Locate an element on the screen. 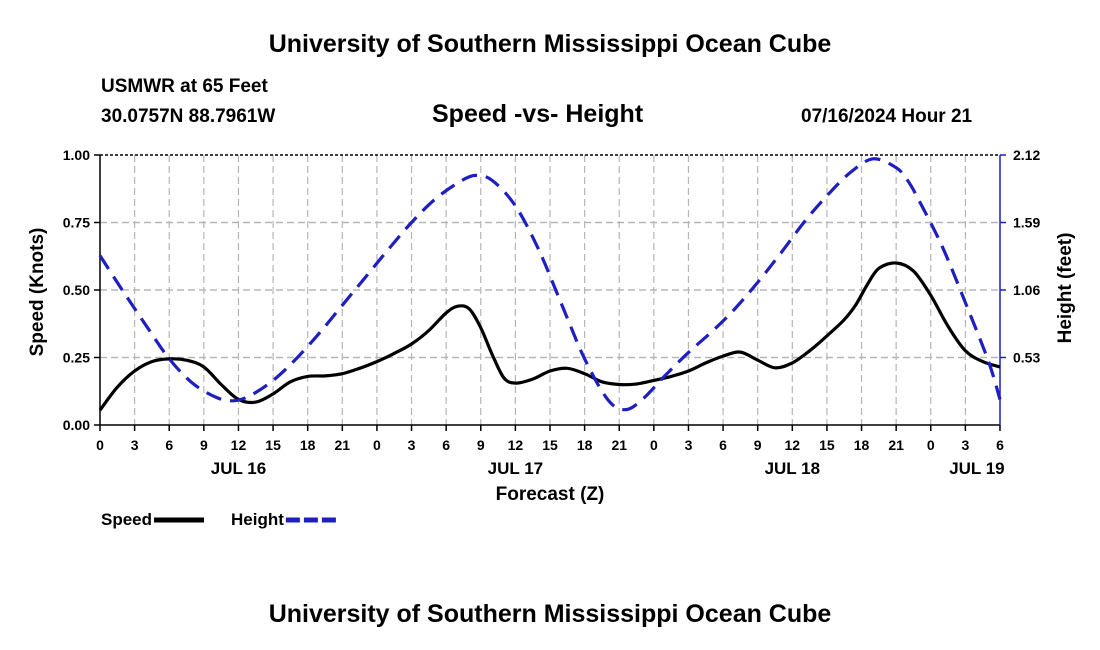 Image resolution: width=1100 pixels, height=650 pixels. chart-title: Speed -vs- Height is located at coordinates (538, 114).